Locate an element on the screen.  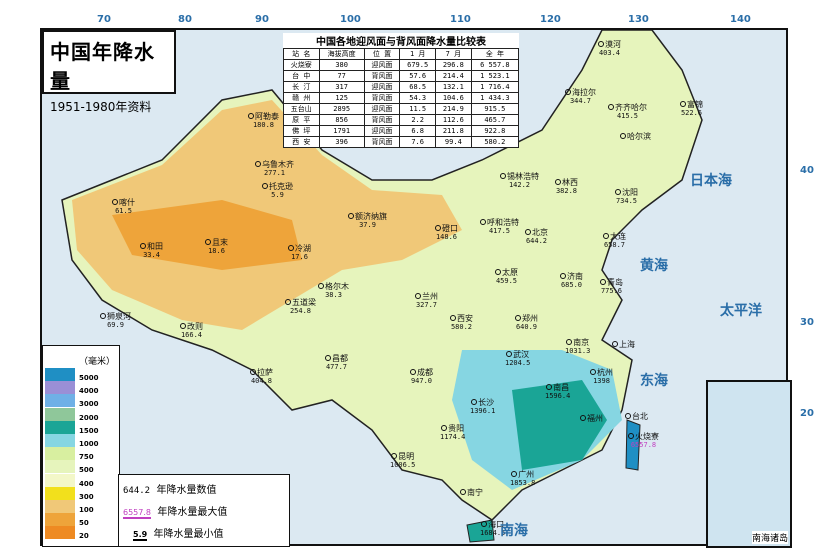
table-header: 海拔高度 is located at coordinates (341, 54).